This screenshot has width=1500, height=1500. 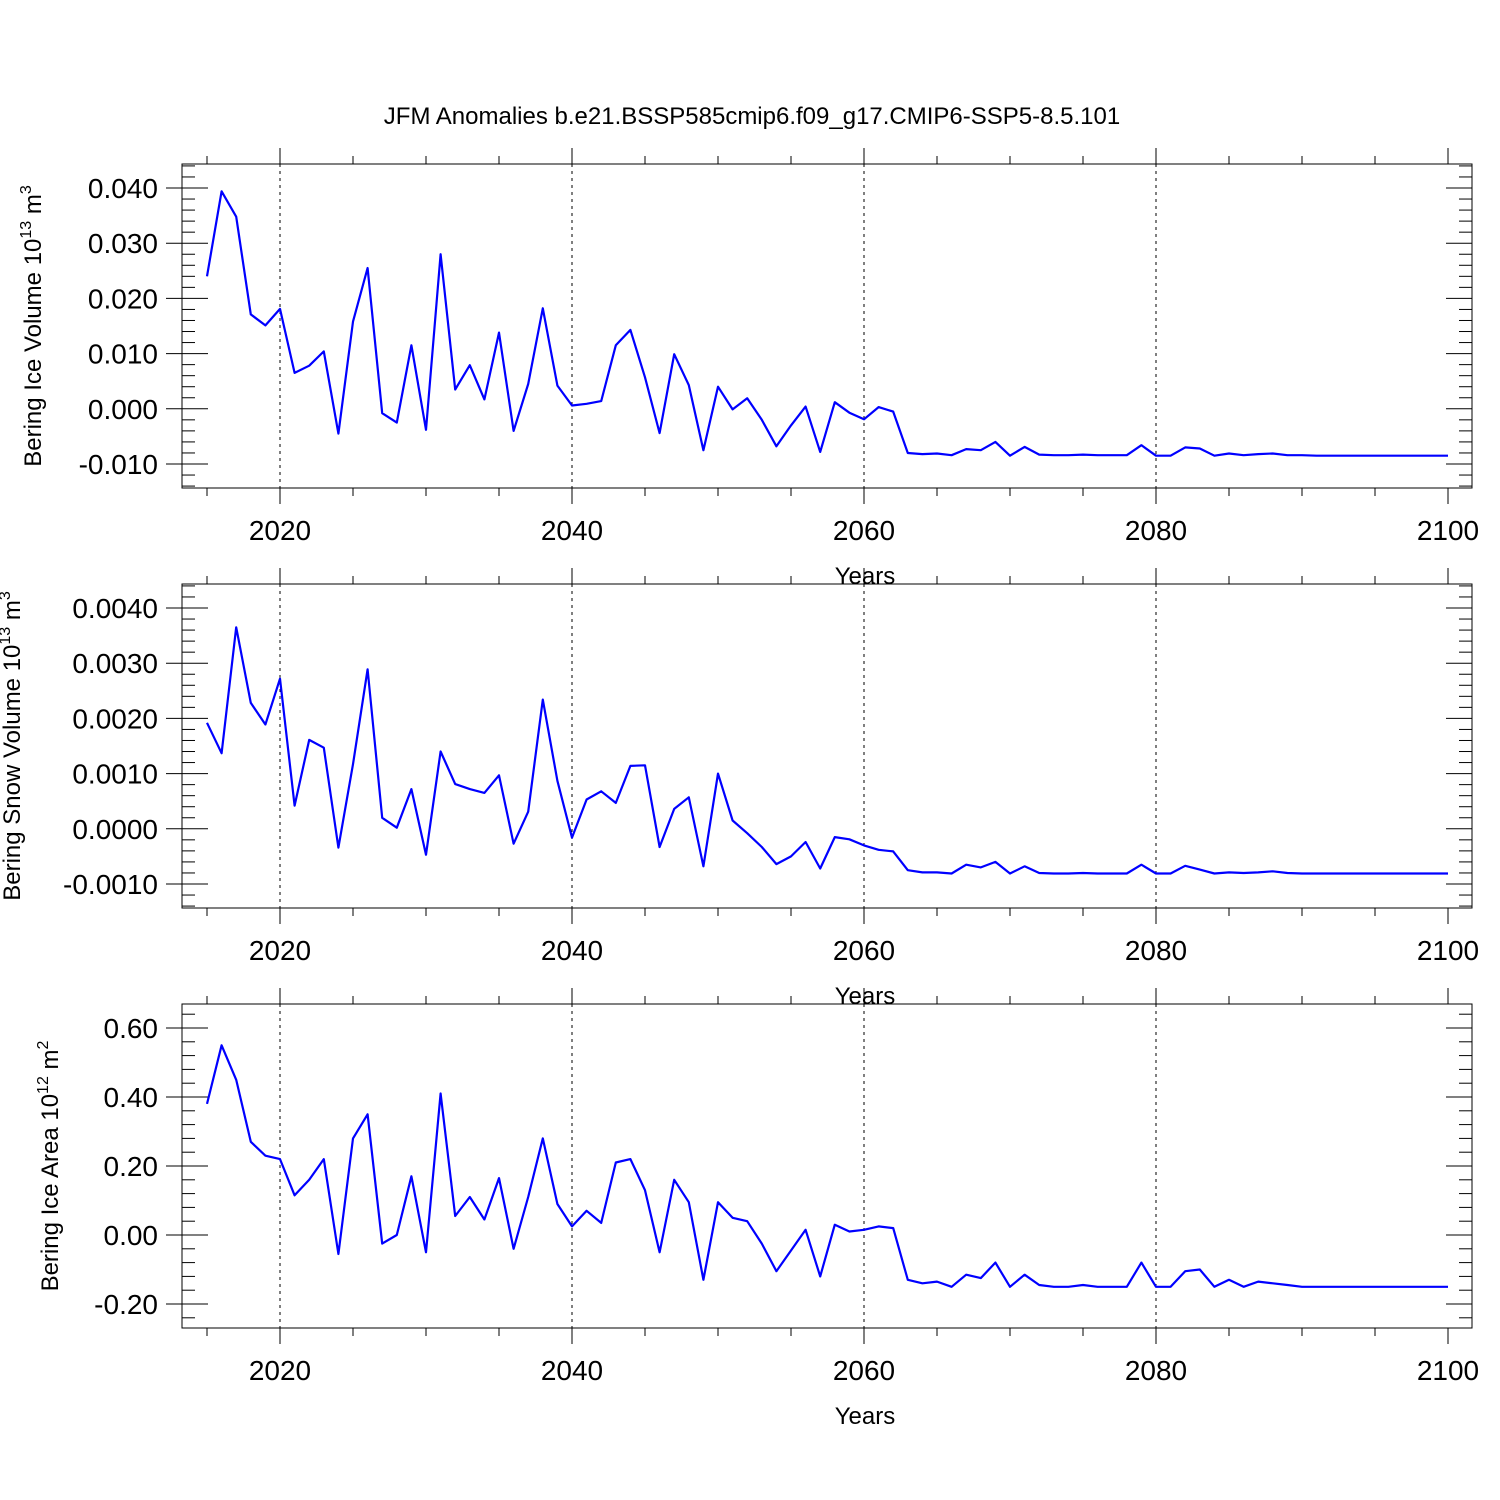 I want to click on y-tick-label: -0.0010, so click(x=110, y=884).